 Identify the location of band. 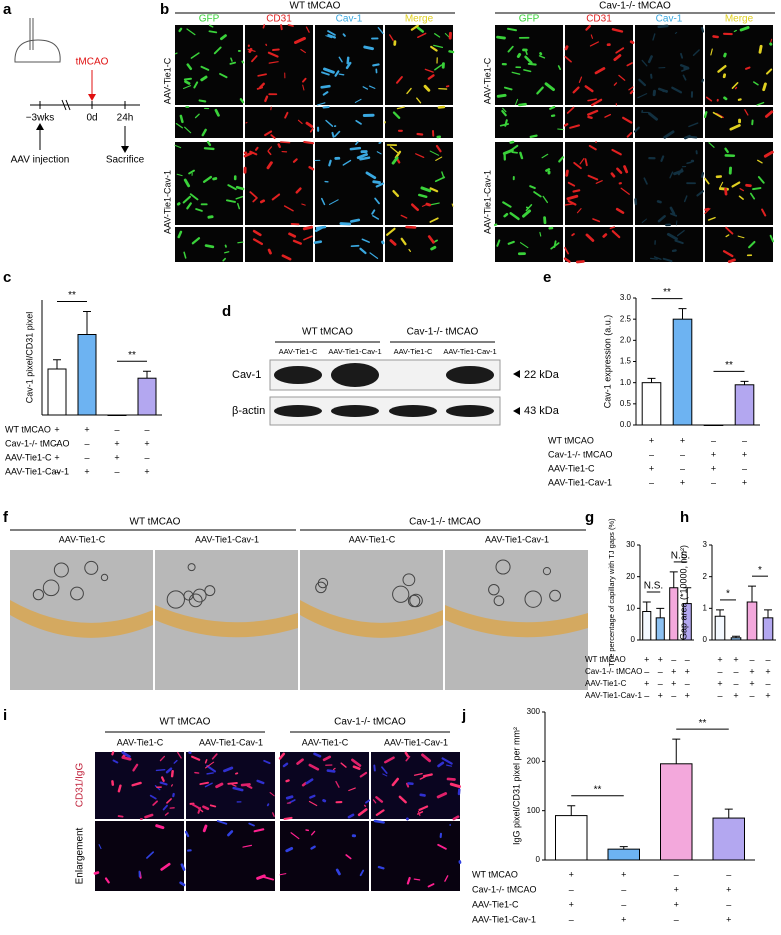
(470, 375).